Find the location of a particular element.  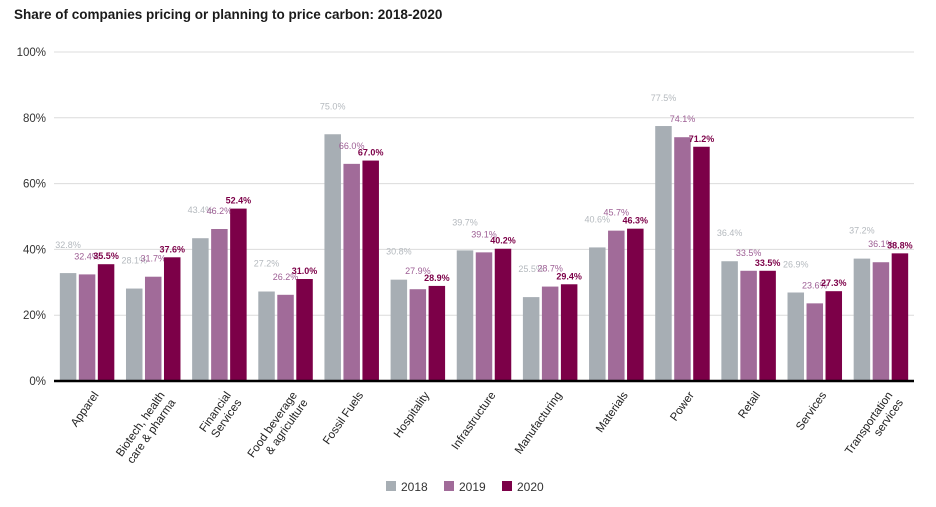

data-label-2019: 33.5% is located at coordinates (749, 253).